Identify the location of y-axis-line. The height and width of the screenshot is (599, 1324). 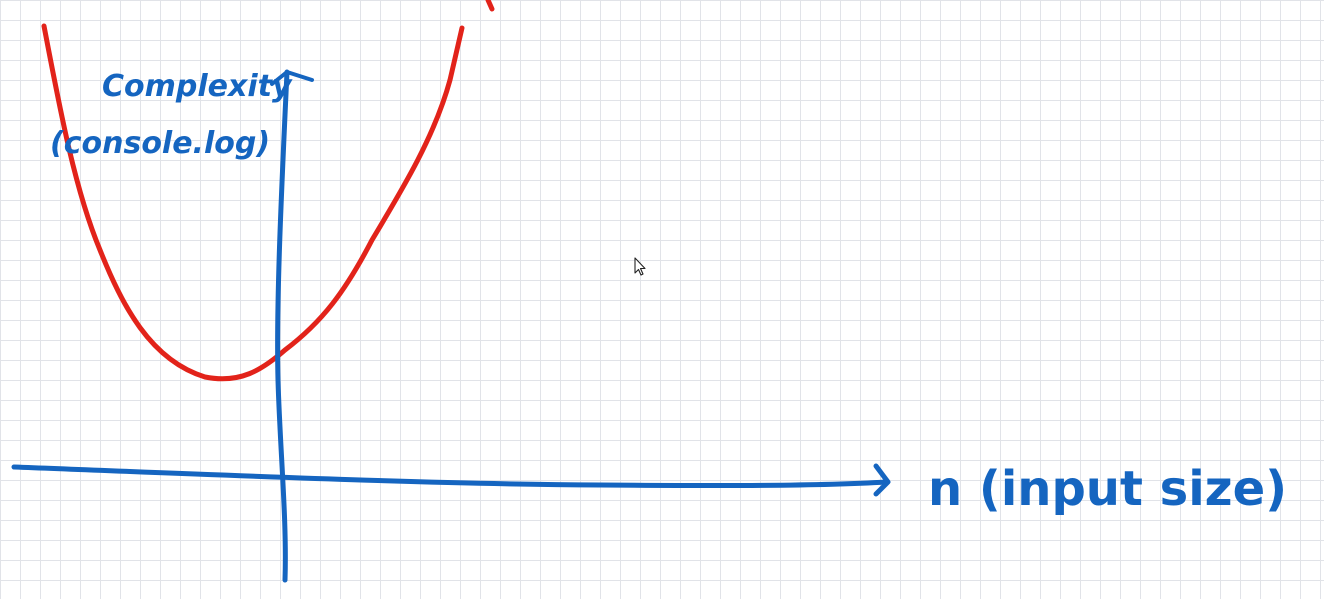
(282, 326).